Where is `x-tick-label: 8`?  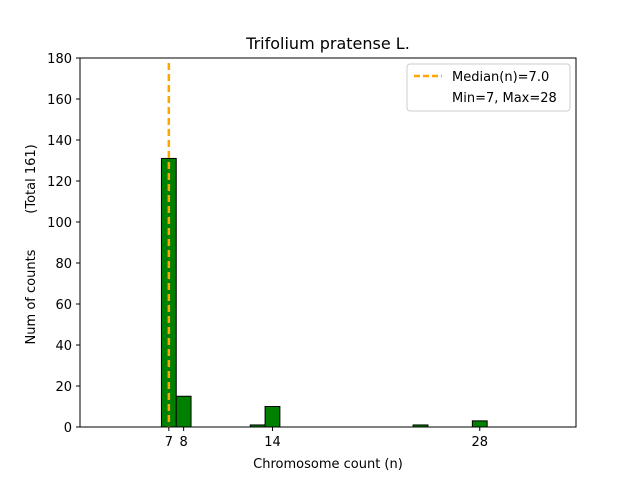 x-tick-label: 8 is located at coordinates (184, 442).